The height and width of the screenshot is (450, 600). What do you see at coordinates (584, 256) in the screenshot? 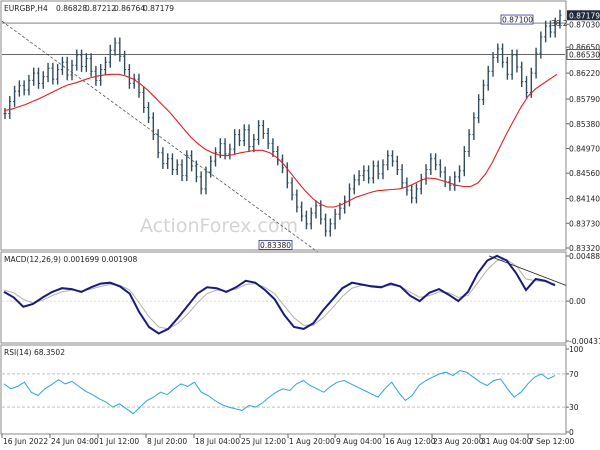
I see `macd-tick-label: 0.004885` at bounding box center [584, 256].